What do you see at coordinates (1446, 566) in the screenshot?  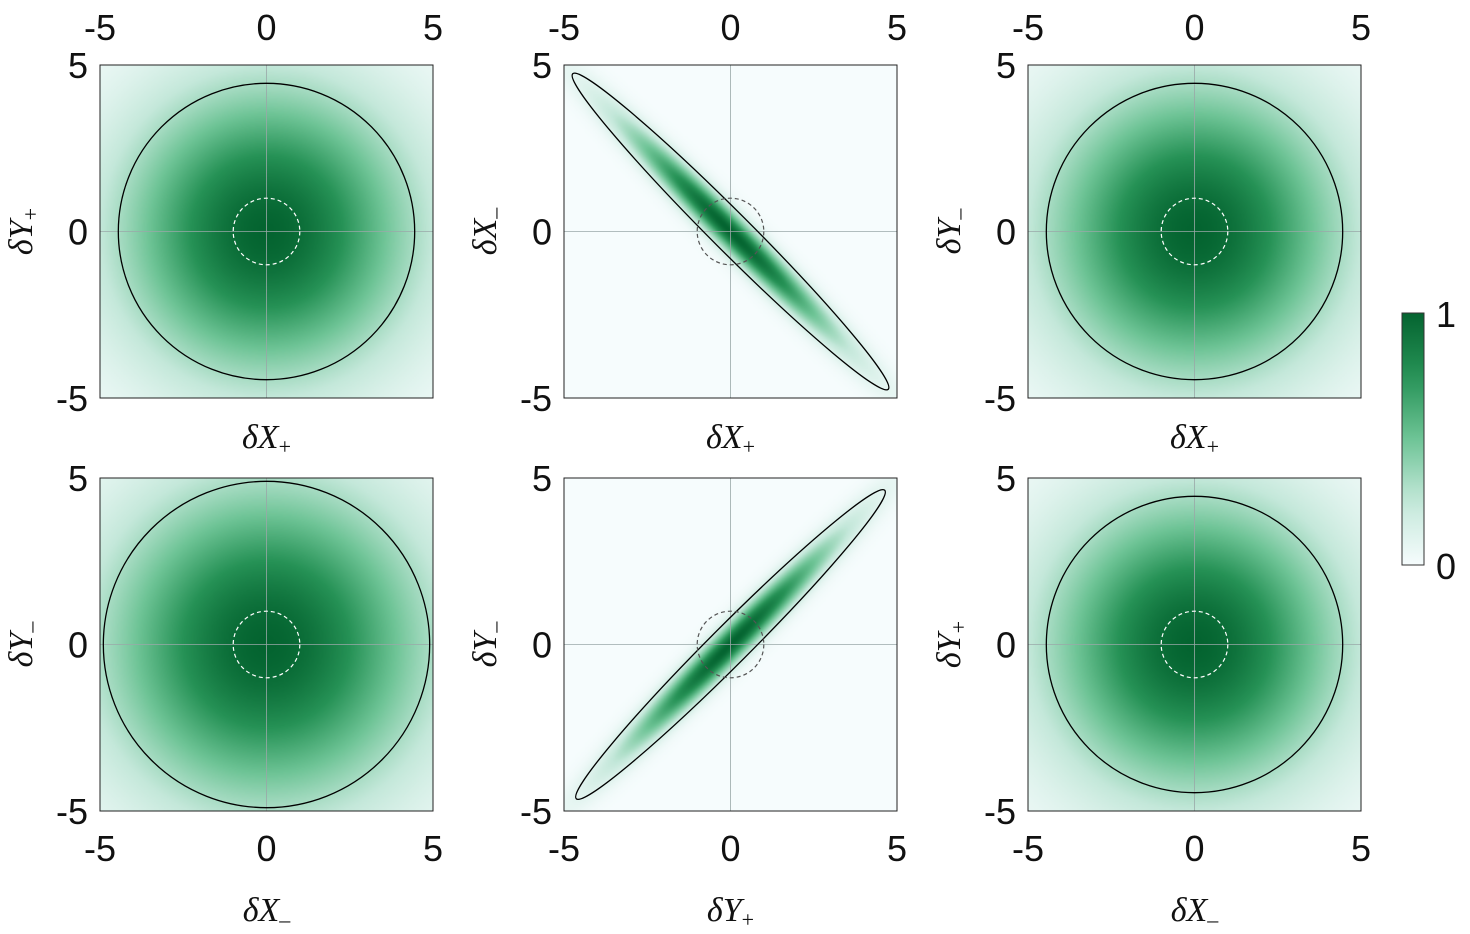 I see `colorbar-min-label: 0` at bounding box center [1446, 566].